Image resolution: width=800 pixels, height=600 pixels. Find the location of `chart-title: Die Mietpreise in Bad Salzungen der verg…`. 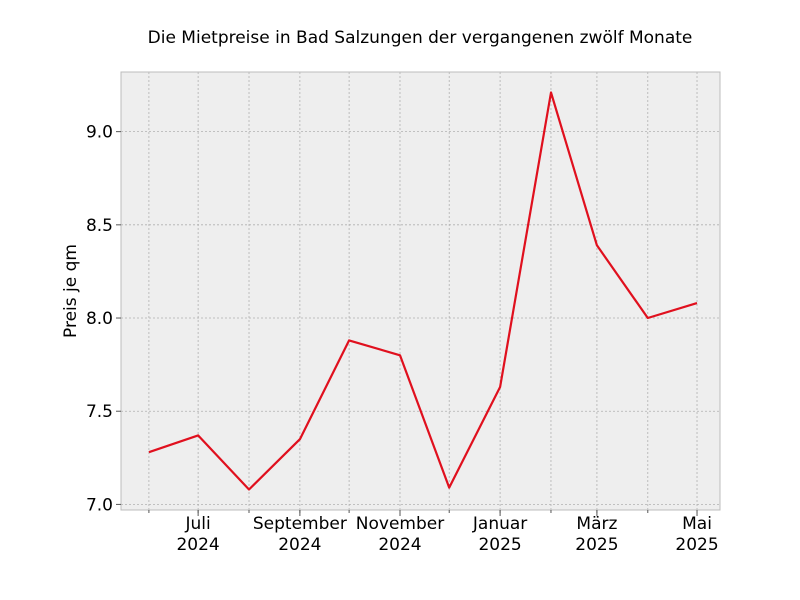

chart-title: Die Mietpreise in Bad Salzungen der verg… is located at coordinates (420, 38).